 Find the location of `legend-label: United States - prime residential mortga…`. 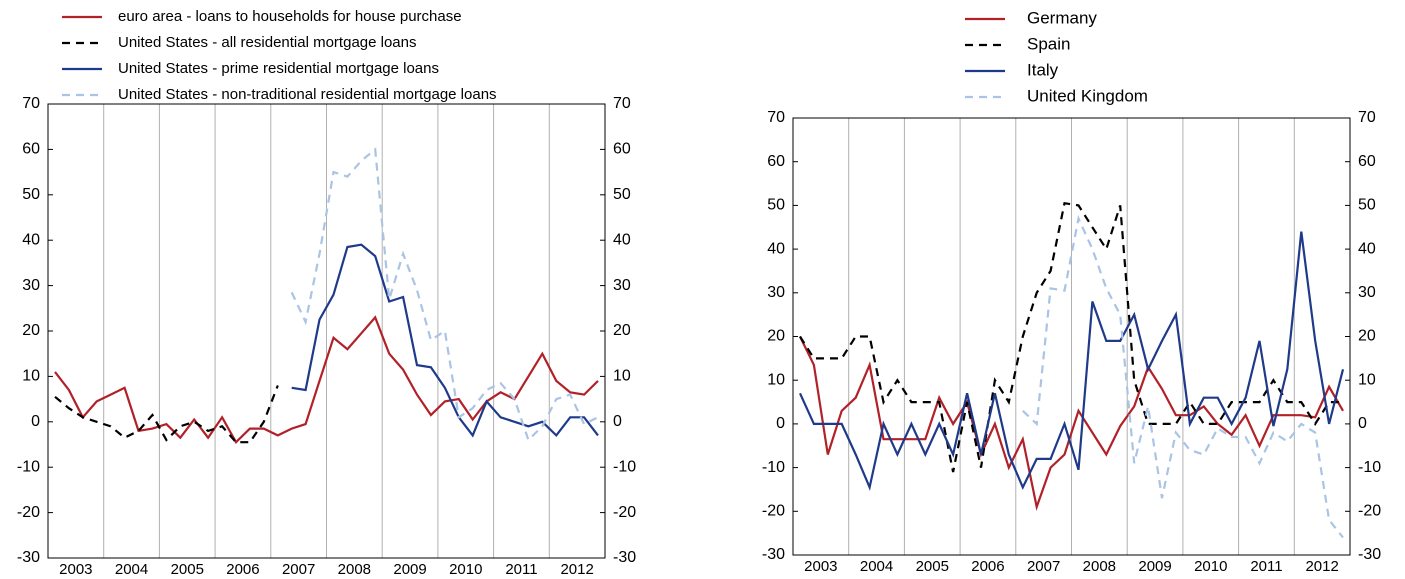

legend-label: United States - prime residential mortga… is located at coordinates (278, 68).